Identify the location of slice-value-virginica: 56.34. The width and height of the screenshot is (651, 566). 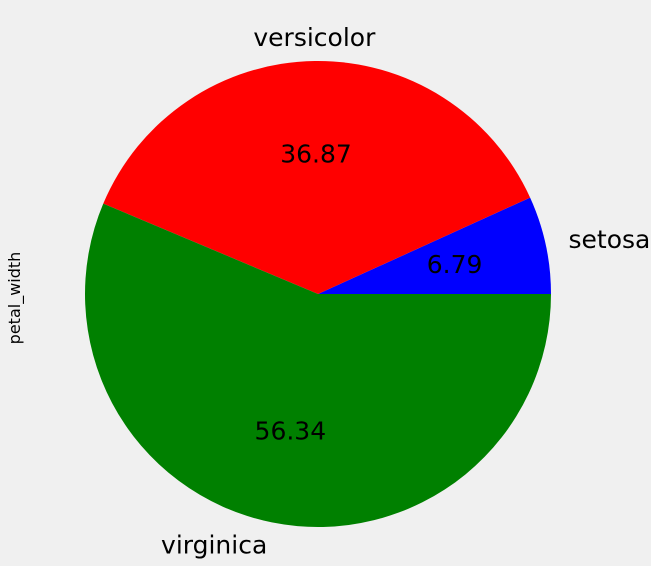
(291, 431).